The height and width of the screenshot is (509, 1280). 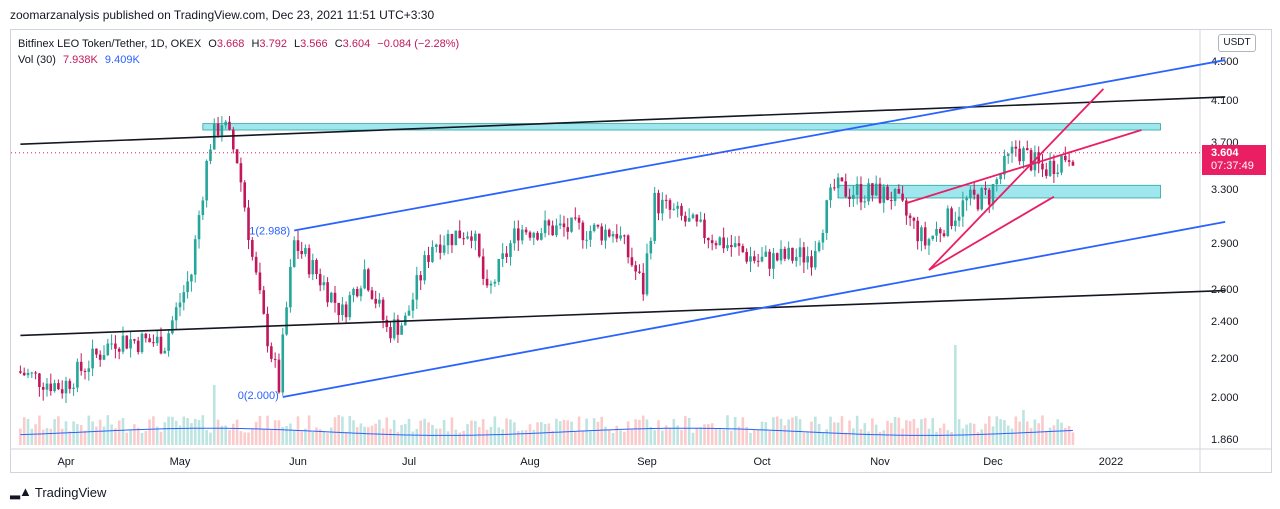 What do you see at coordinates (273, 44) in the screenshot?
I see `high-value: 3.792` at bounding box center [273, 44].